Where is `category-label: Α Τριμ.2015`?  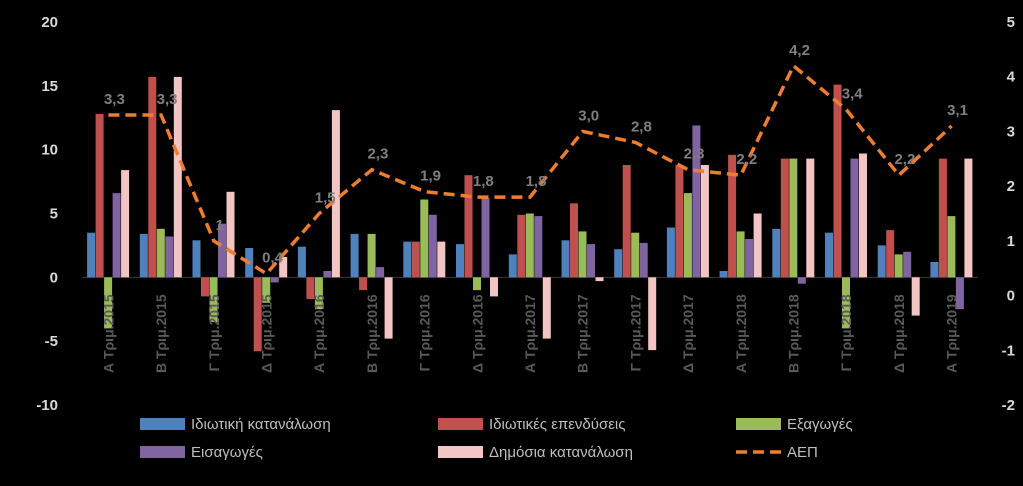
category-label: Α Τριμ.2015 is located at coordinates (108, 333).